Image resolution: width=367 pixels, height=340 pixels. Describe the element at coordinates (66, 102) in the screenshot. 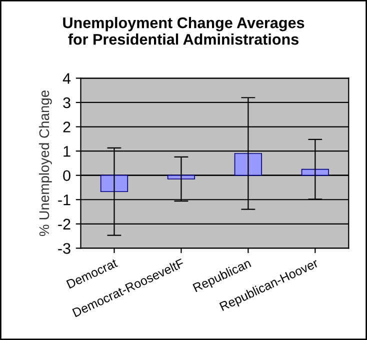

I see `y-tick-label: 3` at that location.